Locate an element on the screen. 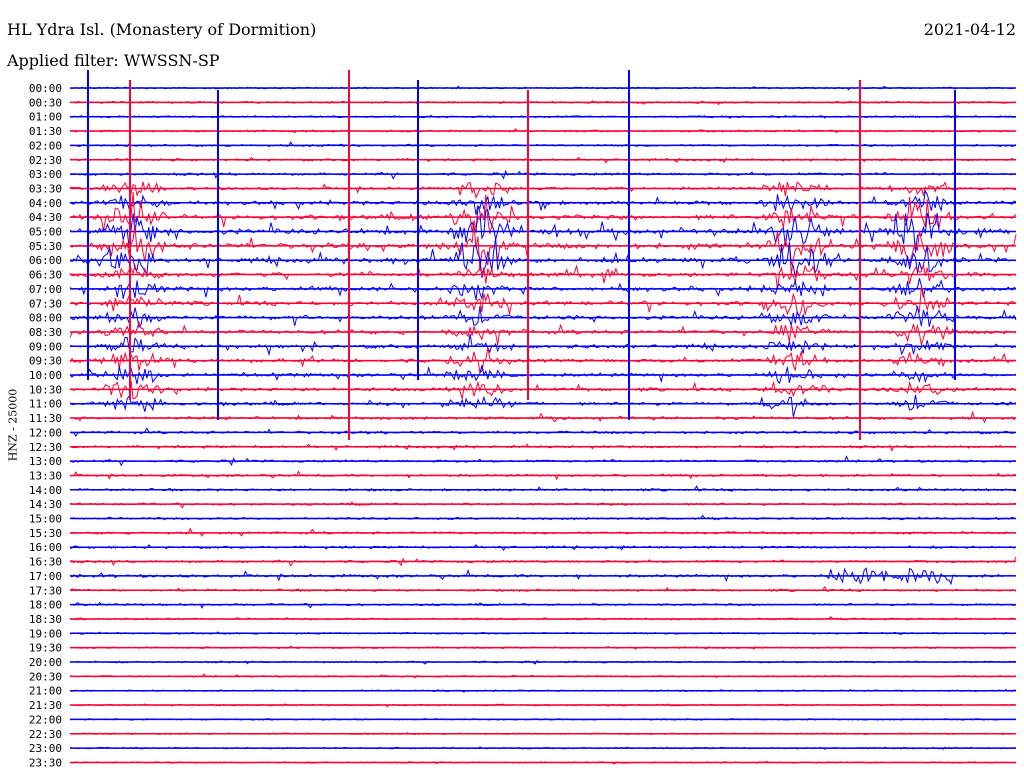  time-tick-label: 05:00 is located at coordinates (45, 232).